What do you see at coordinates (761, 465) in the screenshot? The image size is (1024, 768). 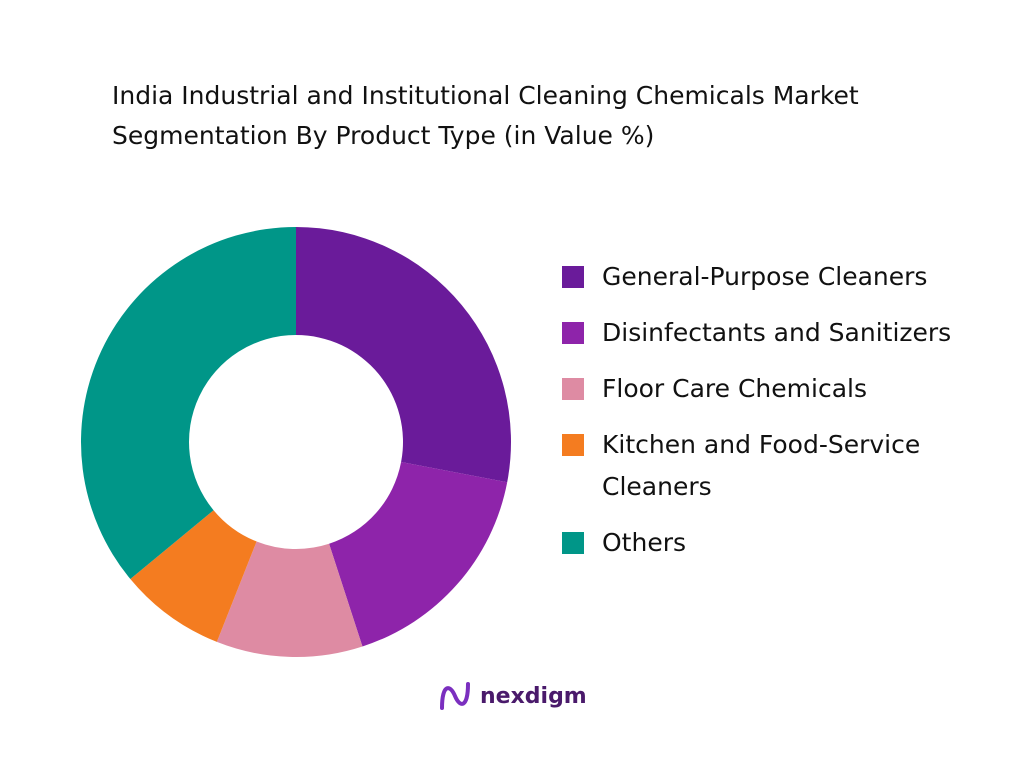 I see `legend-label: Kitchen and Food-Service Cleaners` at bounding box center [761, 465].